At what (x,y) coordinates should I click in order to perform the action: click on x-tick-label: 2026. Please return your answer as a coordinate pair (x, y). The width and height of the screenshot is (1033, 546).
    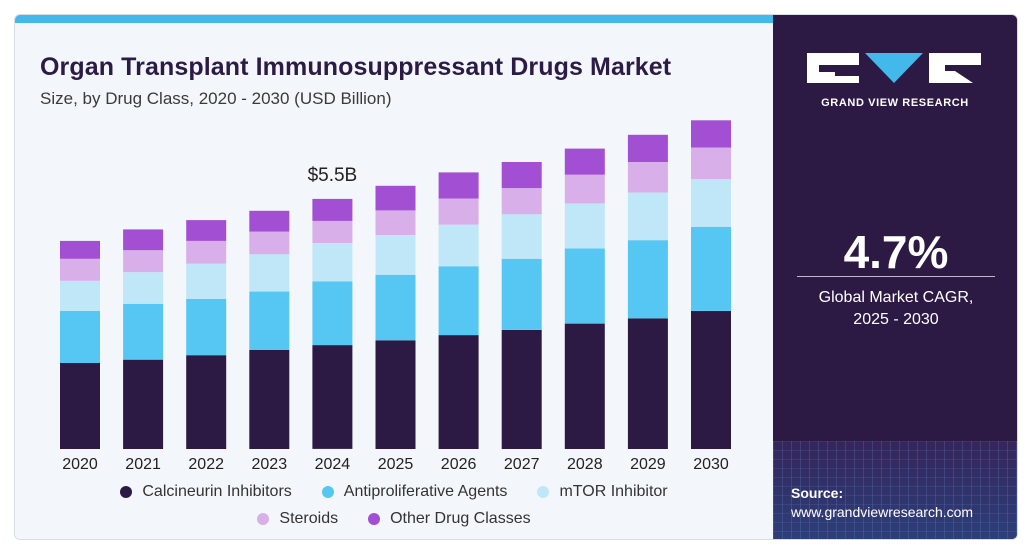
    Looking at the image, I should click on (459, 464).